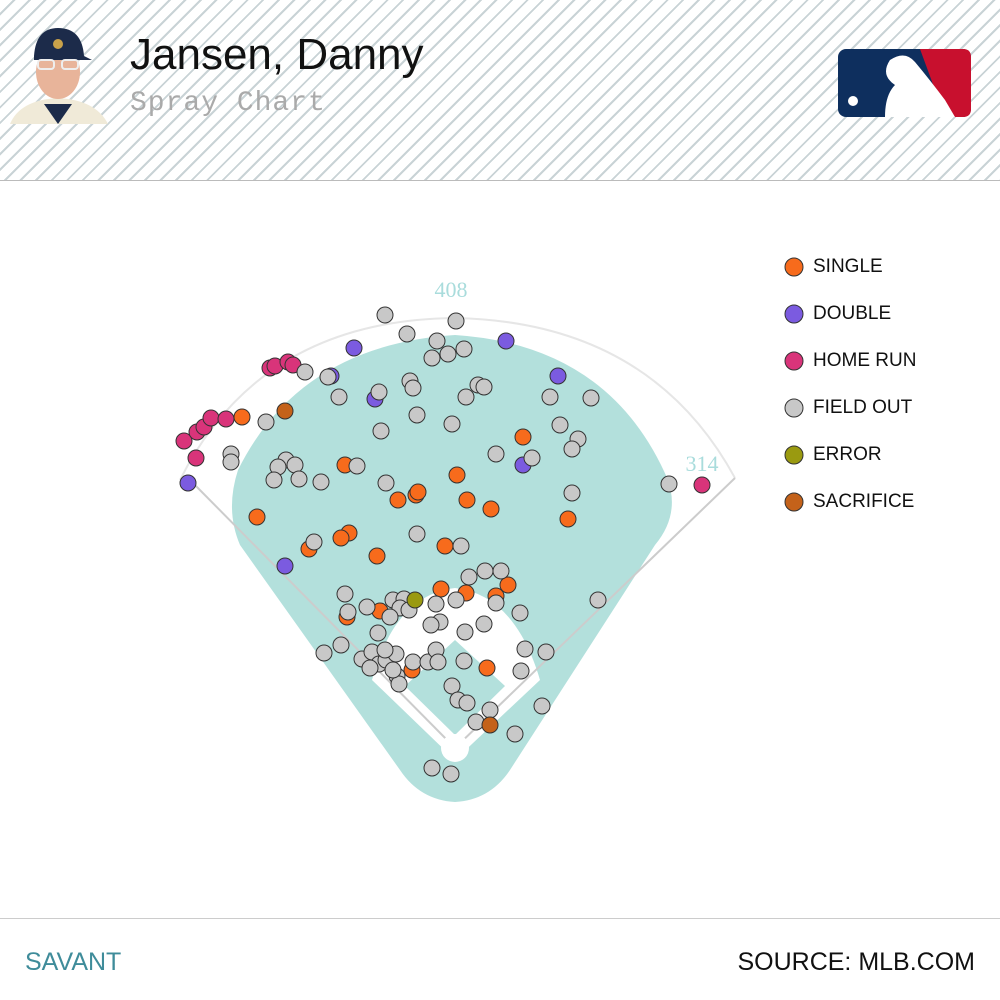  What do you see at coordinates (856, 962) in the screenshot?
I see `footer-source: SOURCE: MLB.COM` at bounding box center [856, 962].